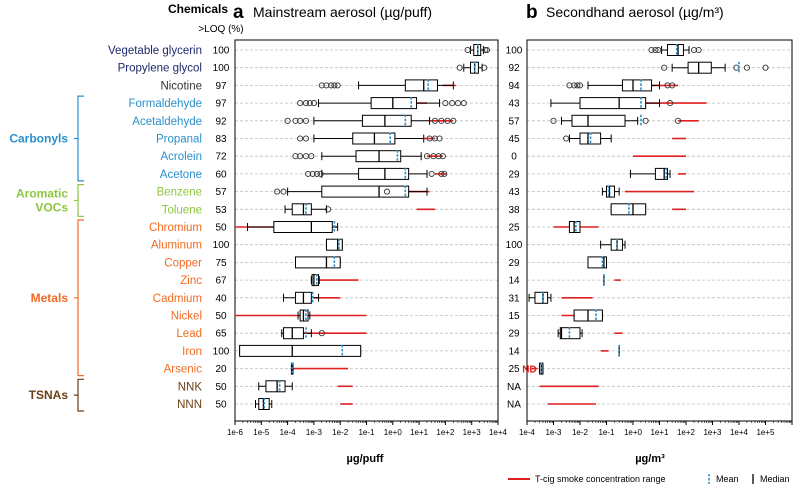 This screenshot has height=489, width=800. Describe the element at coordinates (181, 86) in the screenshot. I see `label-nicotine: Nicotine` at that location.